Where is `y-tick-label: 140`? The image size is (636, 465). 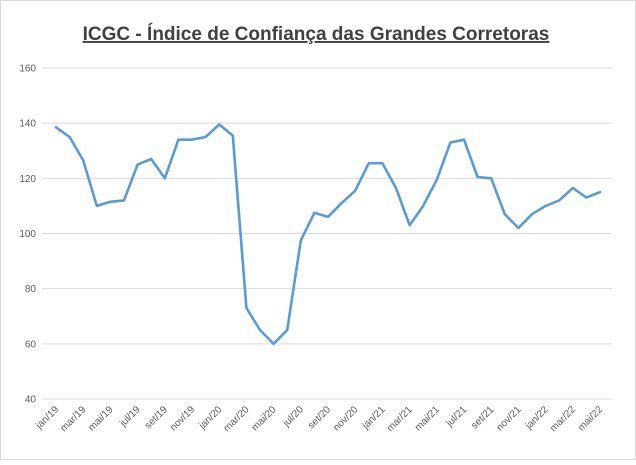
y-tick-label: 140 is located at coordinates (27, 124).